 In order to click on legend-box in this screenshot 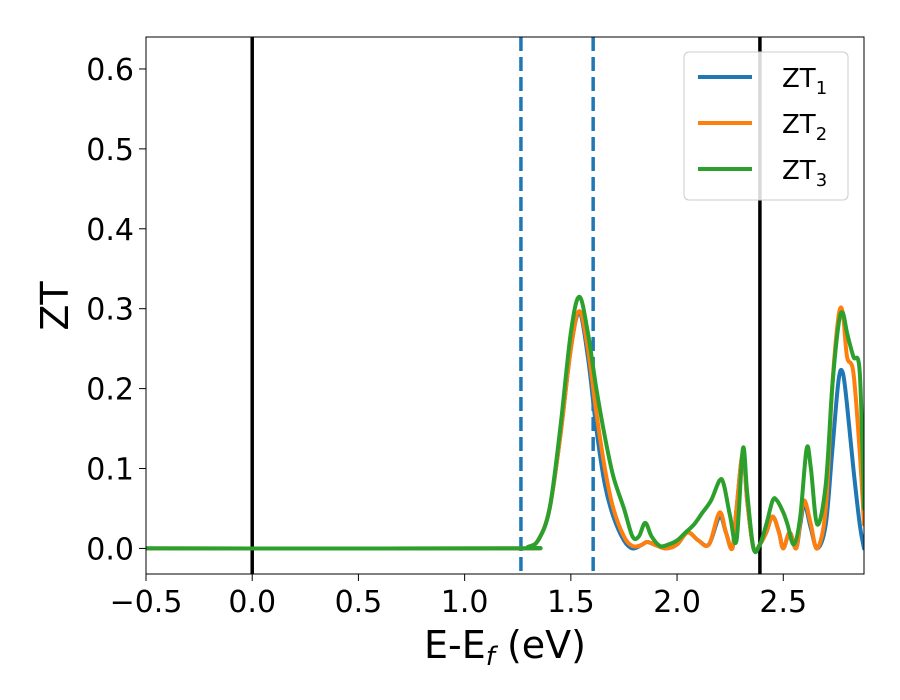, I will do `click(766, 126)`.